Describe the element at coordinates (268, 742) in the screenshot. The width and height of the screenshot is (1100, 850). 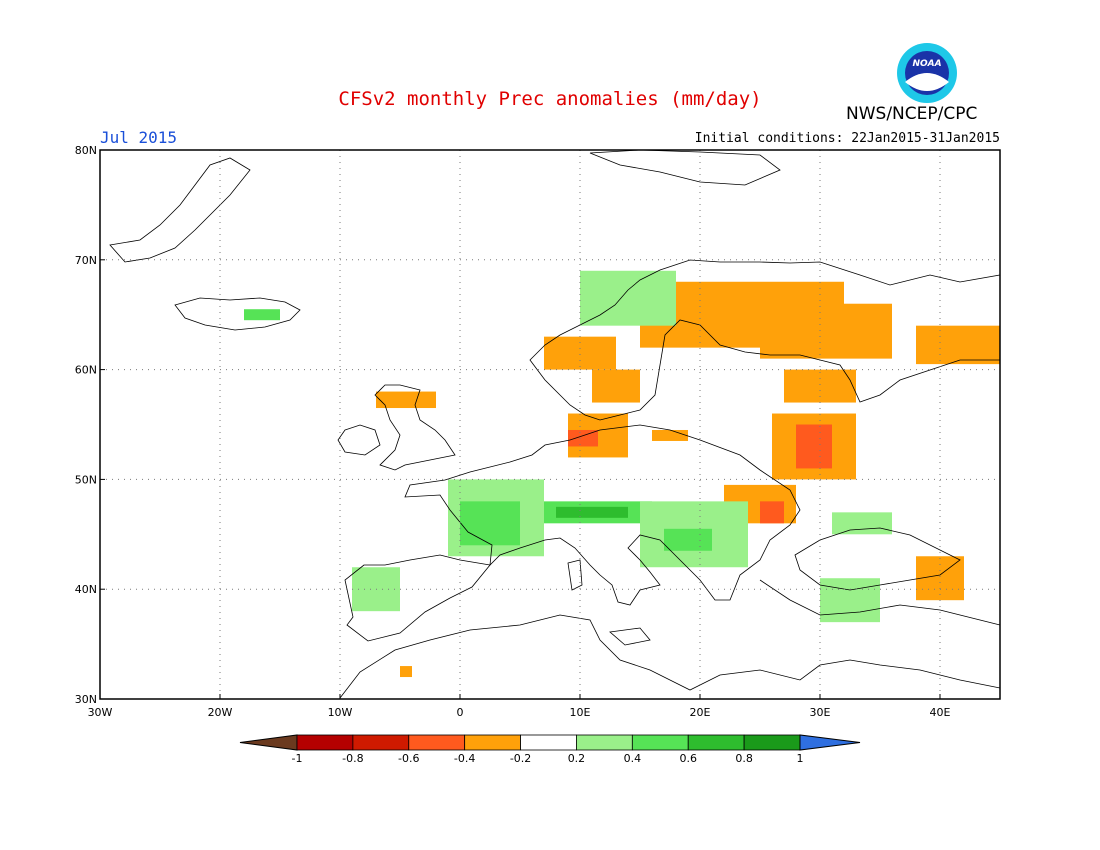
I see `colorbar-low-arrow` at that location.